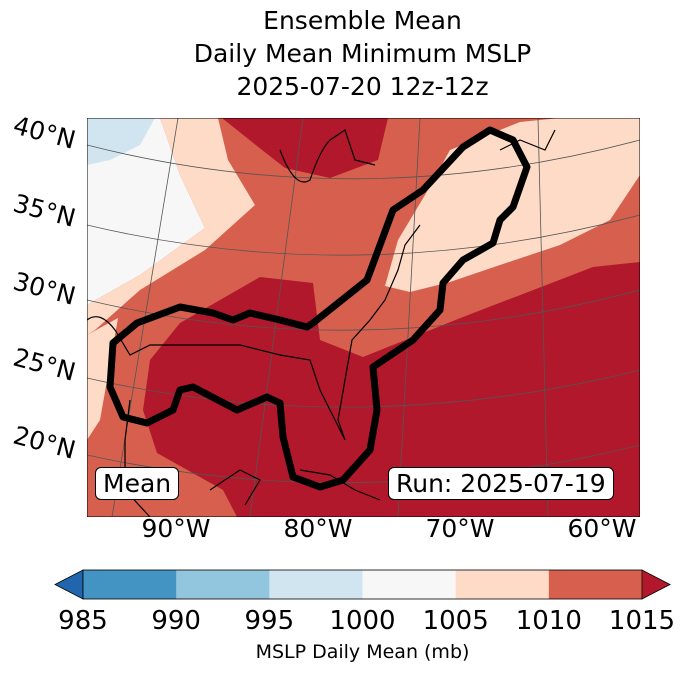  I want to click on mean-label-box: Mean, so click(137, 483).